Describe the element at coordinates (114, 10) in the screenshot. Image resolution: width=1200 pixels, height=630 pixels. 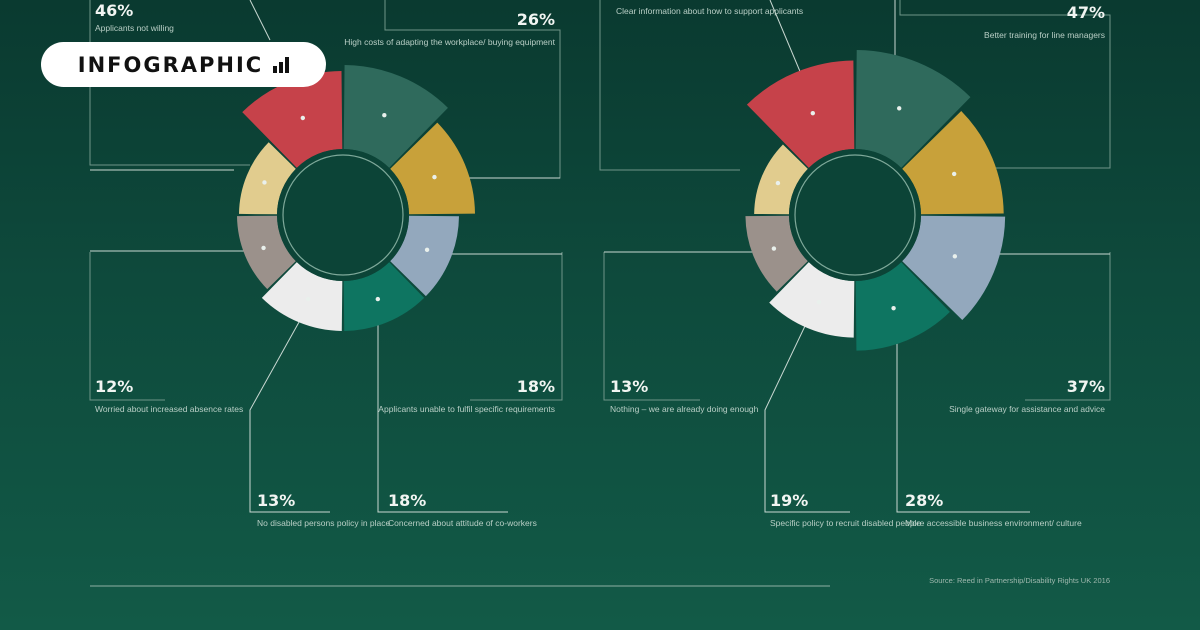
I see `label-value: 46%` at that location.